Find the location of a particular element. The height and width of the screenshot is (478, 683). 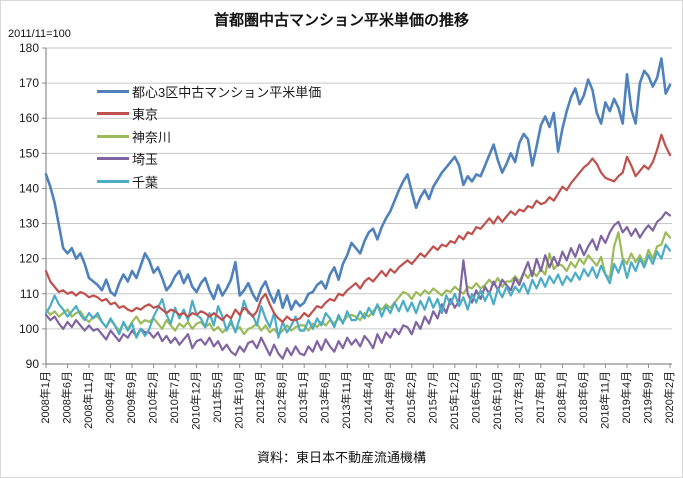

x-tick-label: 2017年3月 is located at coordinates (518, 397).